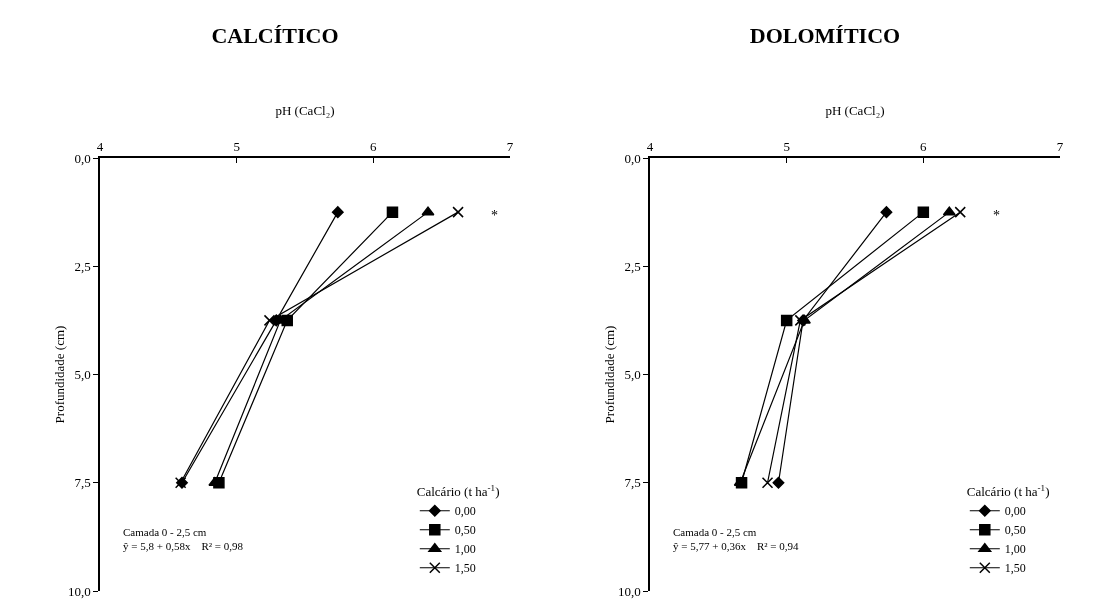  What do you see at coordinates (736, 546) in the screenshot?
I see `annotation: ŷ = 5,77 + 0,36x R² = 0,94` at bounding box center [736, 546].